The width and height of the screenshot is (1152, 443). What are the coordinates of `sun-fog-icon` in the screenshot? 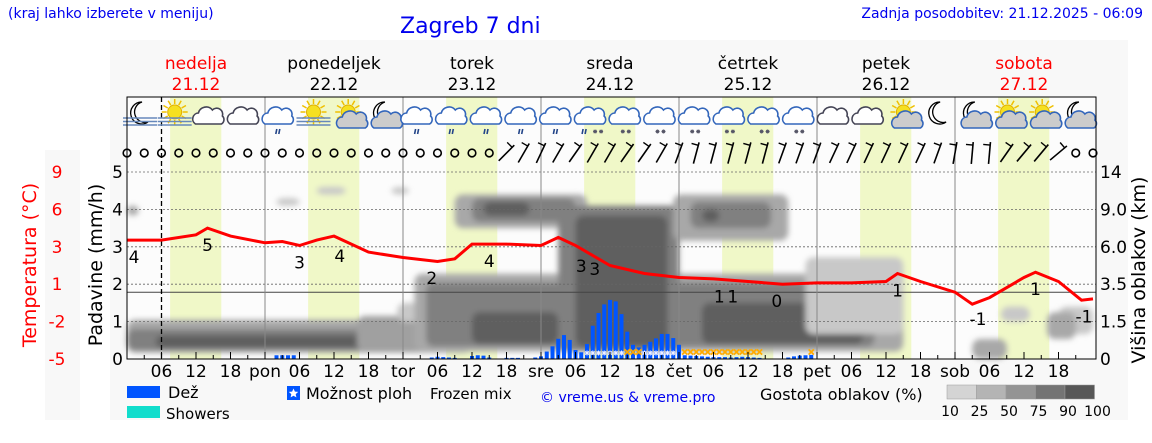 It's located at (313, 112).